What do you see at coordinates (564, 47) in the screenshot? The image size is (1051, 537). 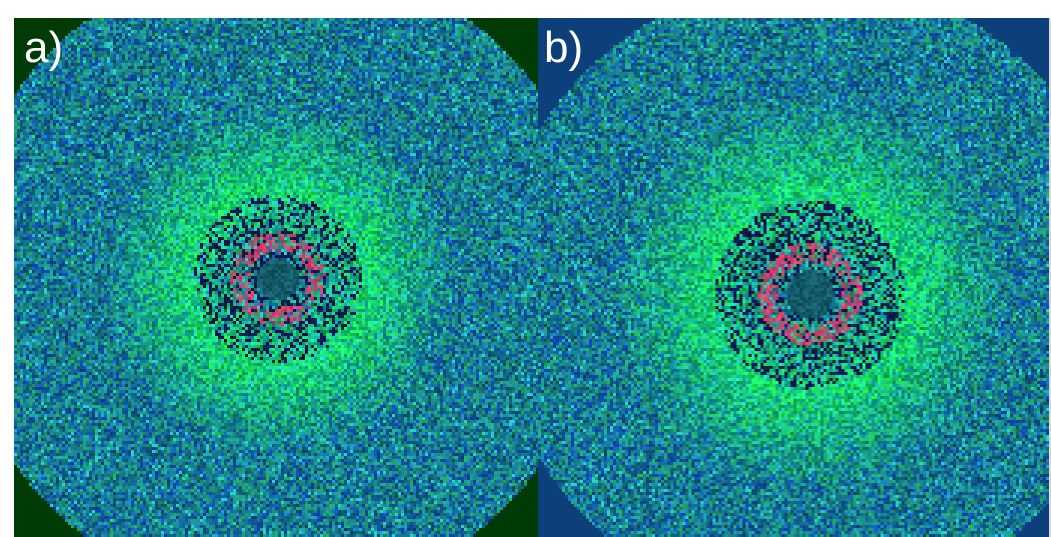 I see `panel-label-b: b)` at bounding box center [564, 47].